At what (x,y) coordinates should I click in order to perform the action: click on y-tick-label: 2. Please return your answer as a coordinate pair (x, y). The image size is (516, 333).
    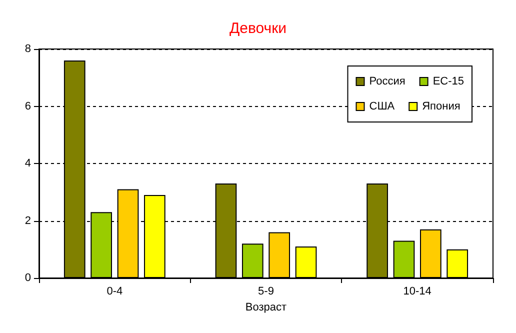
    Looking at the image, I should click on (27, 220).